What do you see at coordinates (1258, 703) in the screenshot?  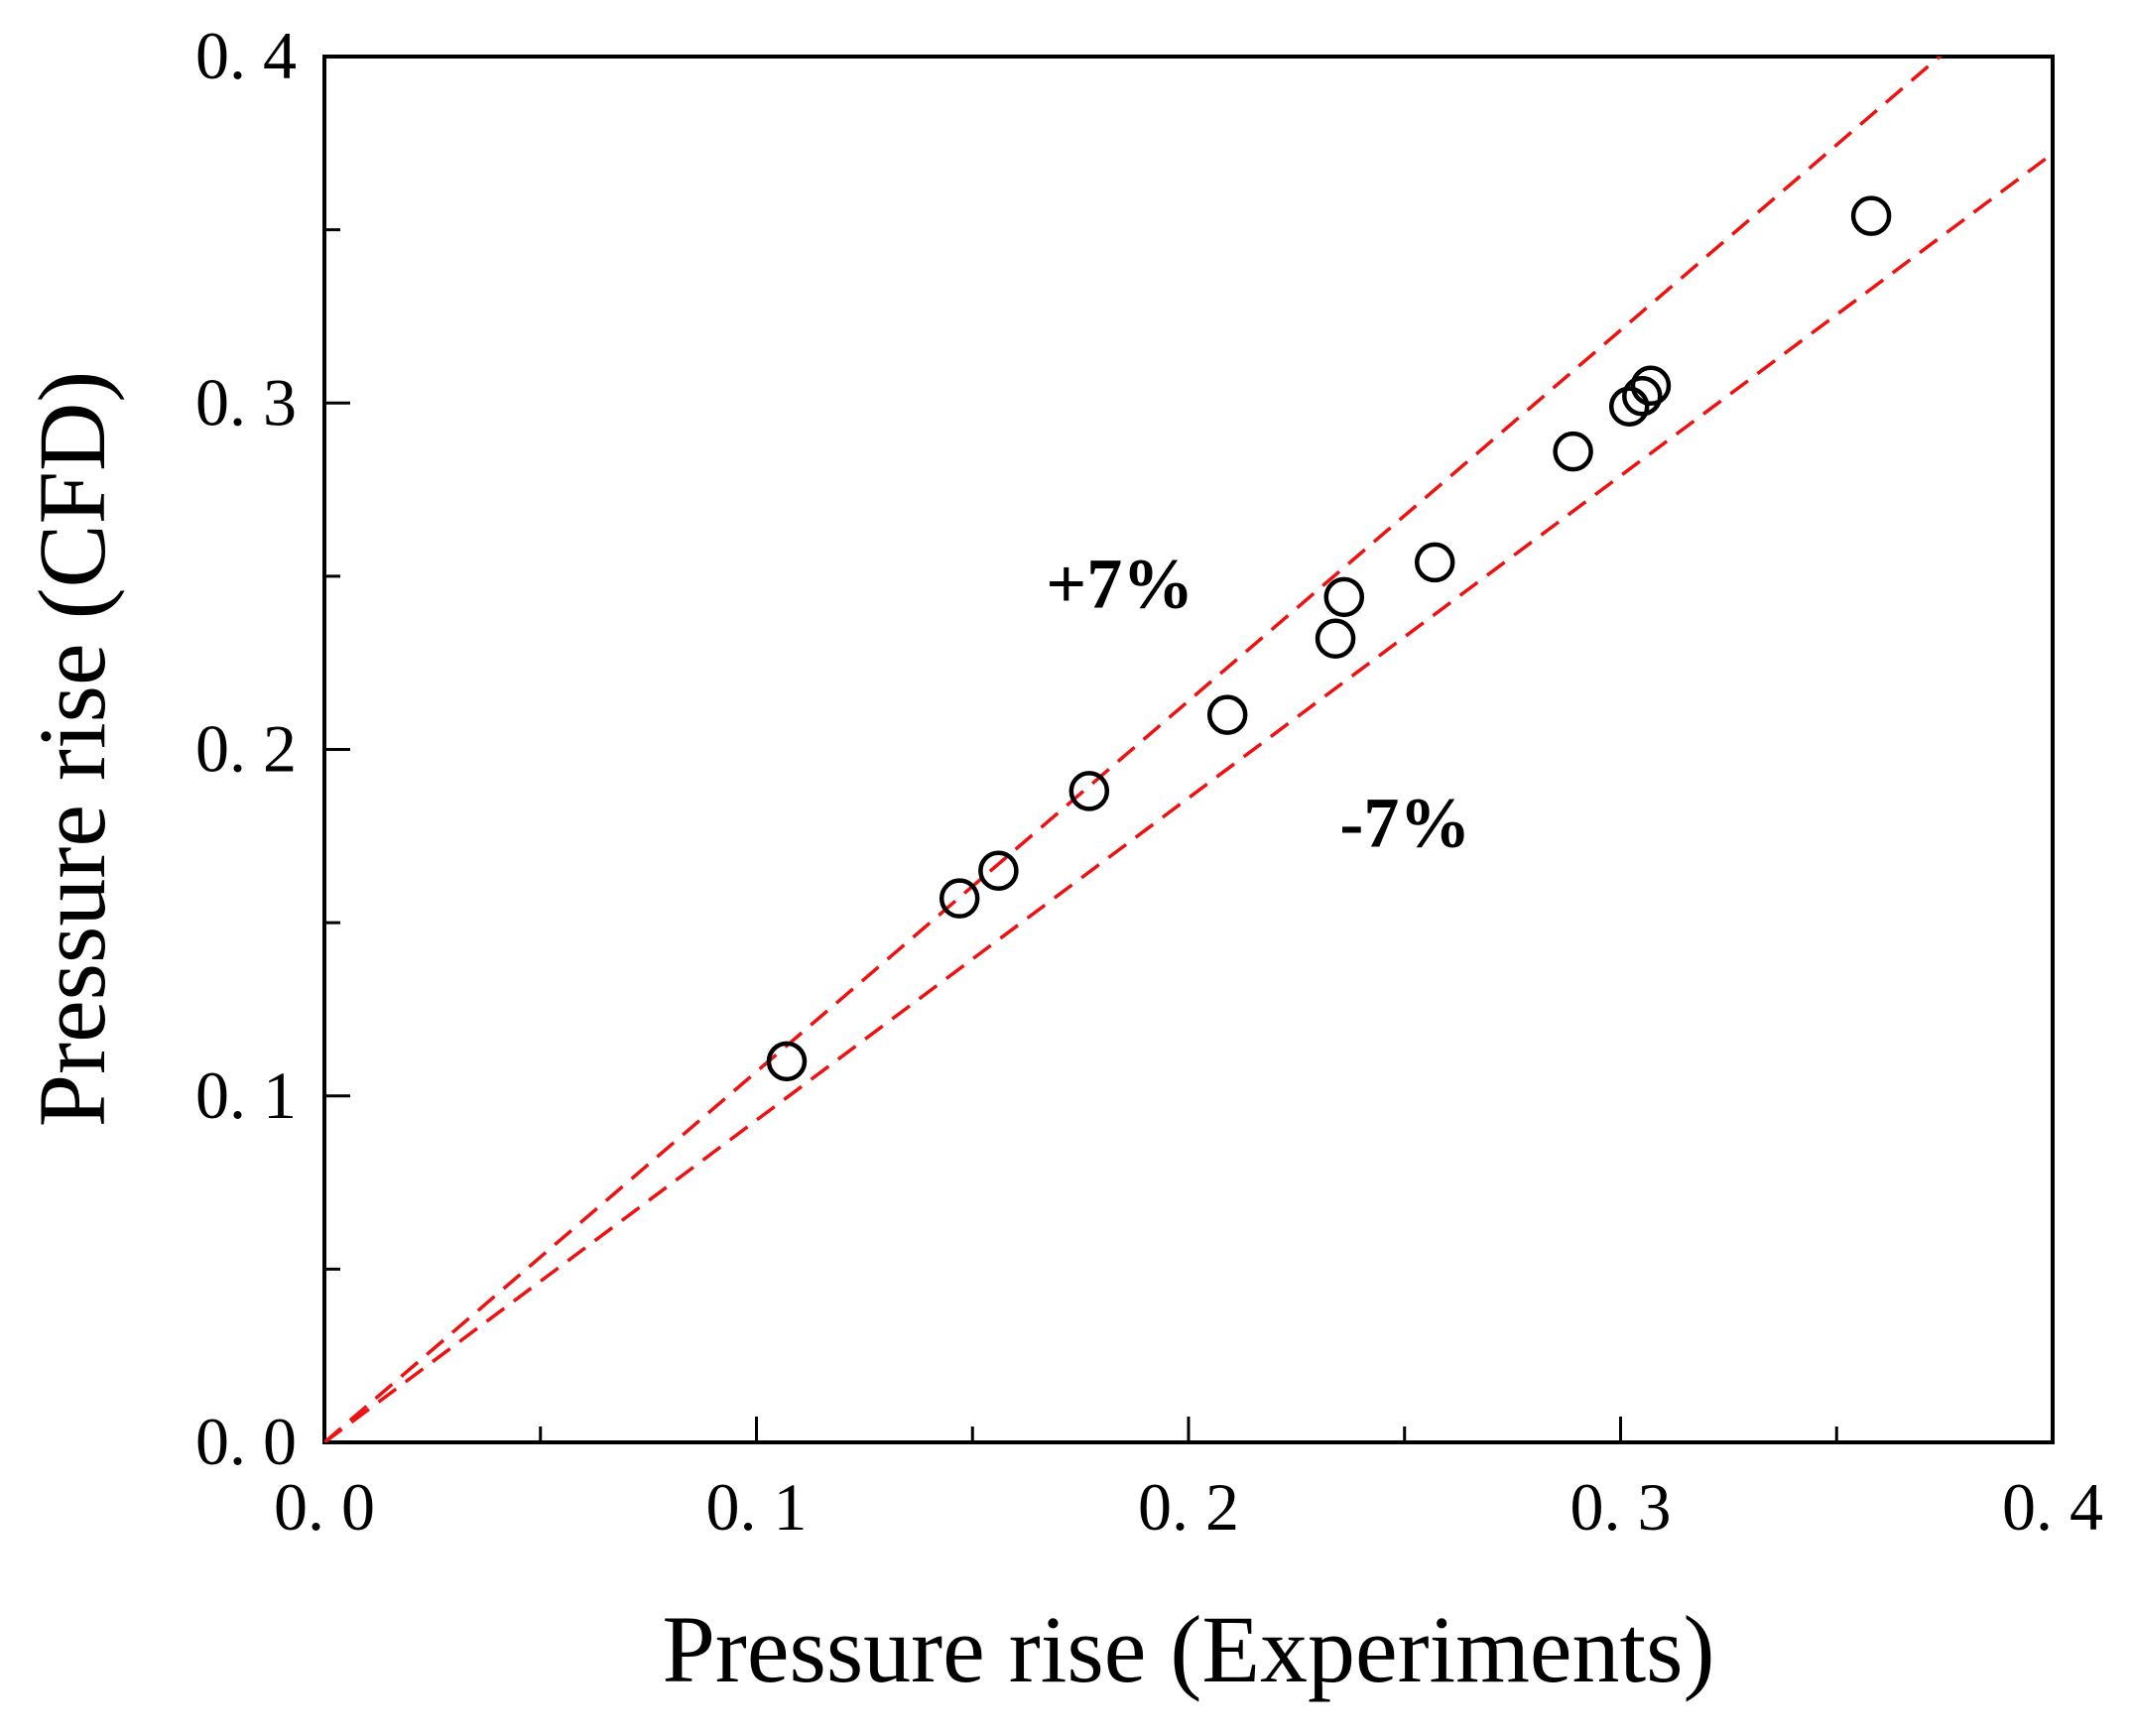 I see `band-labels: +7% -7%` at bounding box center [1258, 703].